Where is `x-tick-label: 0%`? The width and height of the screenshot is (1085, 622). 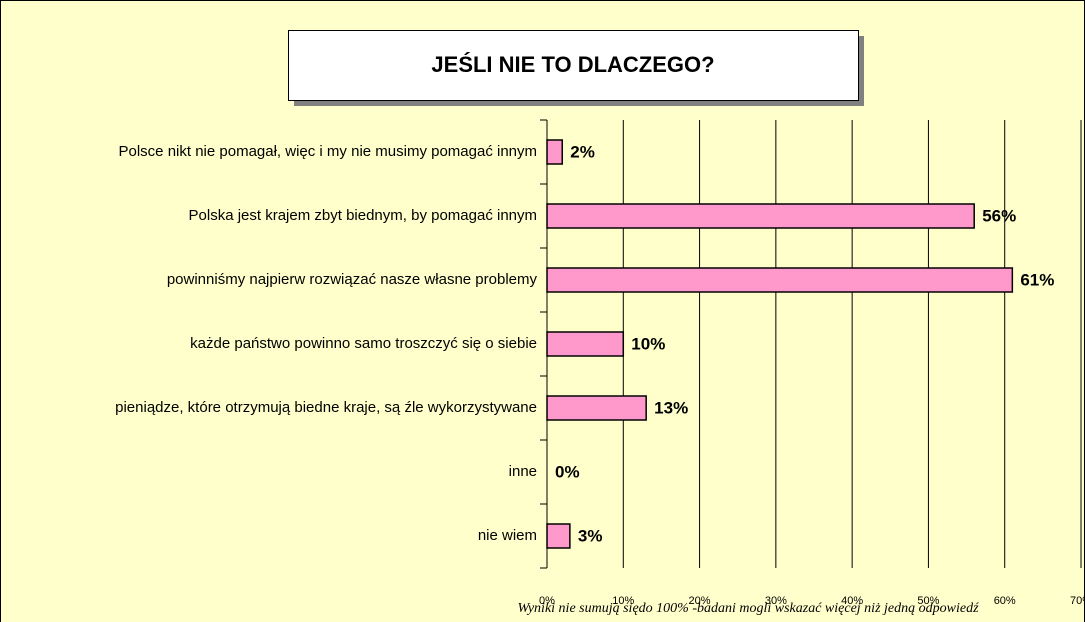
x-tick-label: 0% is located at coordinates (547, 601).